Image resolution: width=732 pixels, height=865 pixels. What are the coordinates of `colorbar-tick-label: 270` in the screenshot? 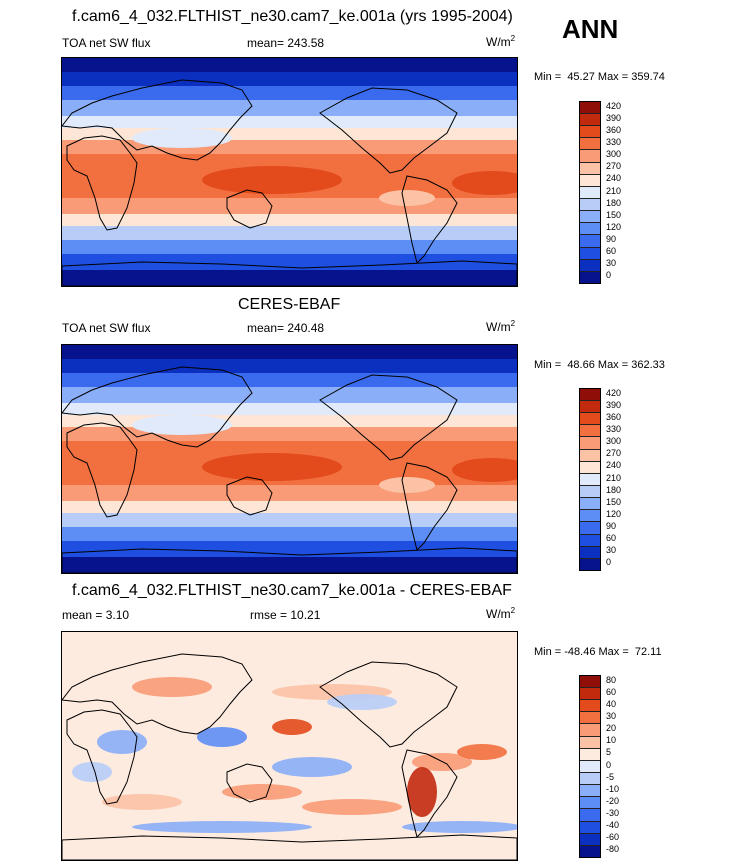 It's located at (614, 166).